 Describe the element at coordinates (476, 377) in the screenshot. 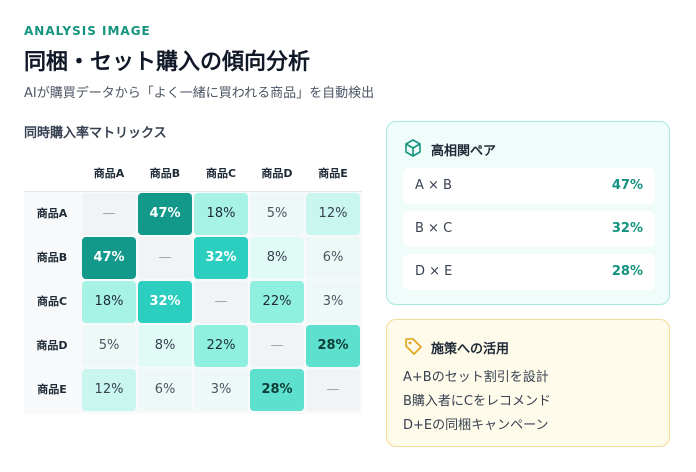

I see `action-item: A+Bのセット割引を設計` at that location.